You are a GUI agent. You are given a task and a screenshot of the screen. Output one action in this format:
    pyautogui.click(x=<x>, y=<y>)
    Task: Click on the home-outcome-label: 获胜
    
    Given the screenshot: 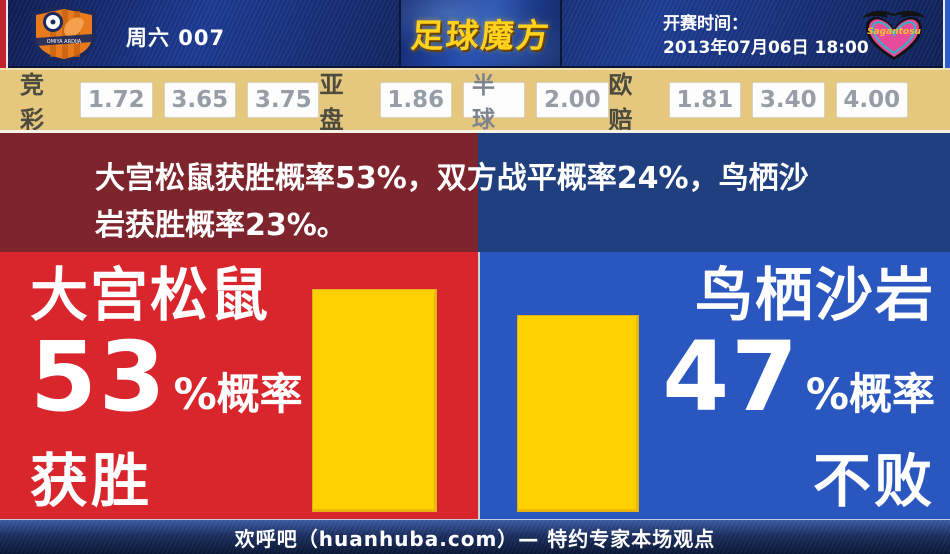 What is the action you would take?
    pyautogui.click(x=91, y=481)
    